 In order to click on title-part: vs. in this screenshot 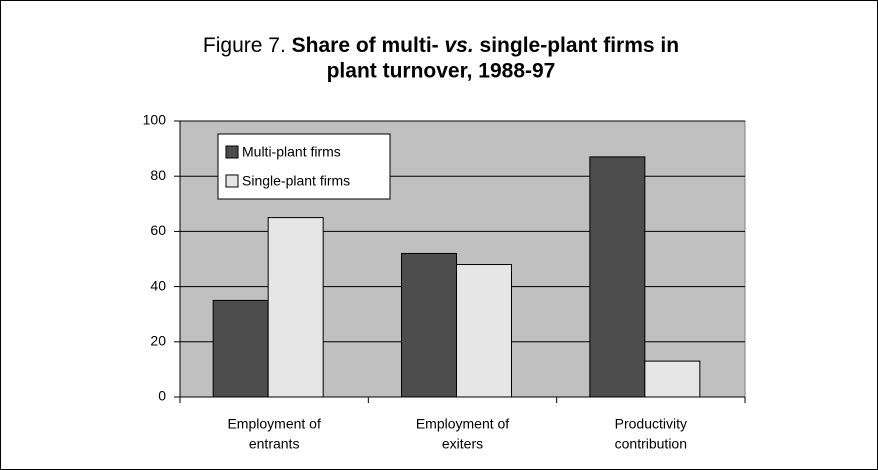, I will do `click(459, 45)`.